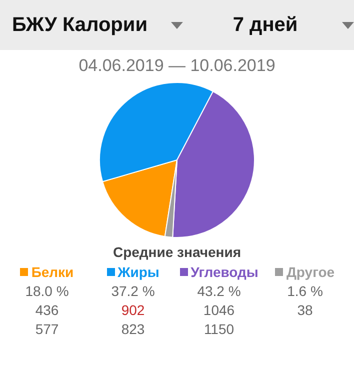 The width and height of the screenshot is (354, 369). What do you see at coordinates (219, 329) in the screenshot?
I see `text: 1150` at bounding box center [219, 329].